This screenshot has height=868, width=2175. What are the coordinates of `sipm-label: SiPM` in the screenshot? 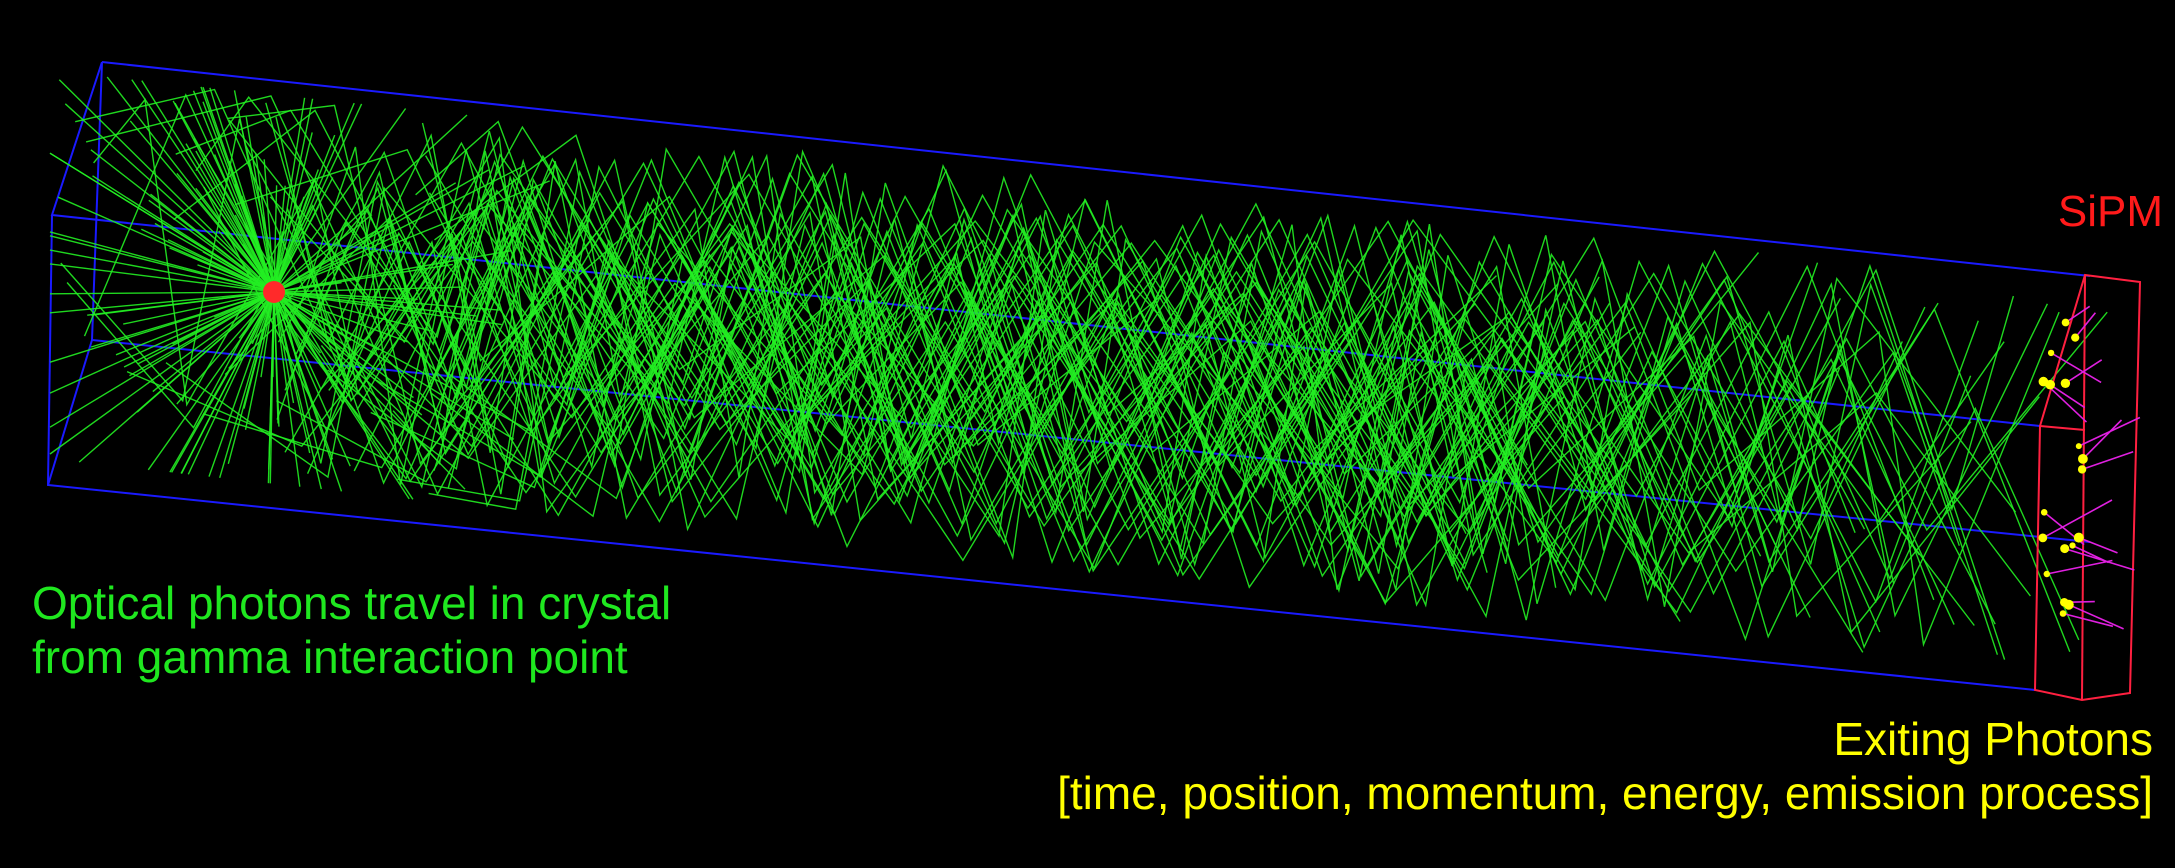 It's located at (2110, 211).